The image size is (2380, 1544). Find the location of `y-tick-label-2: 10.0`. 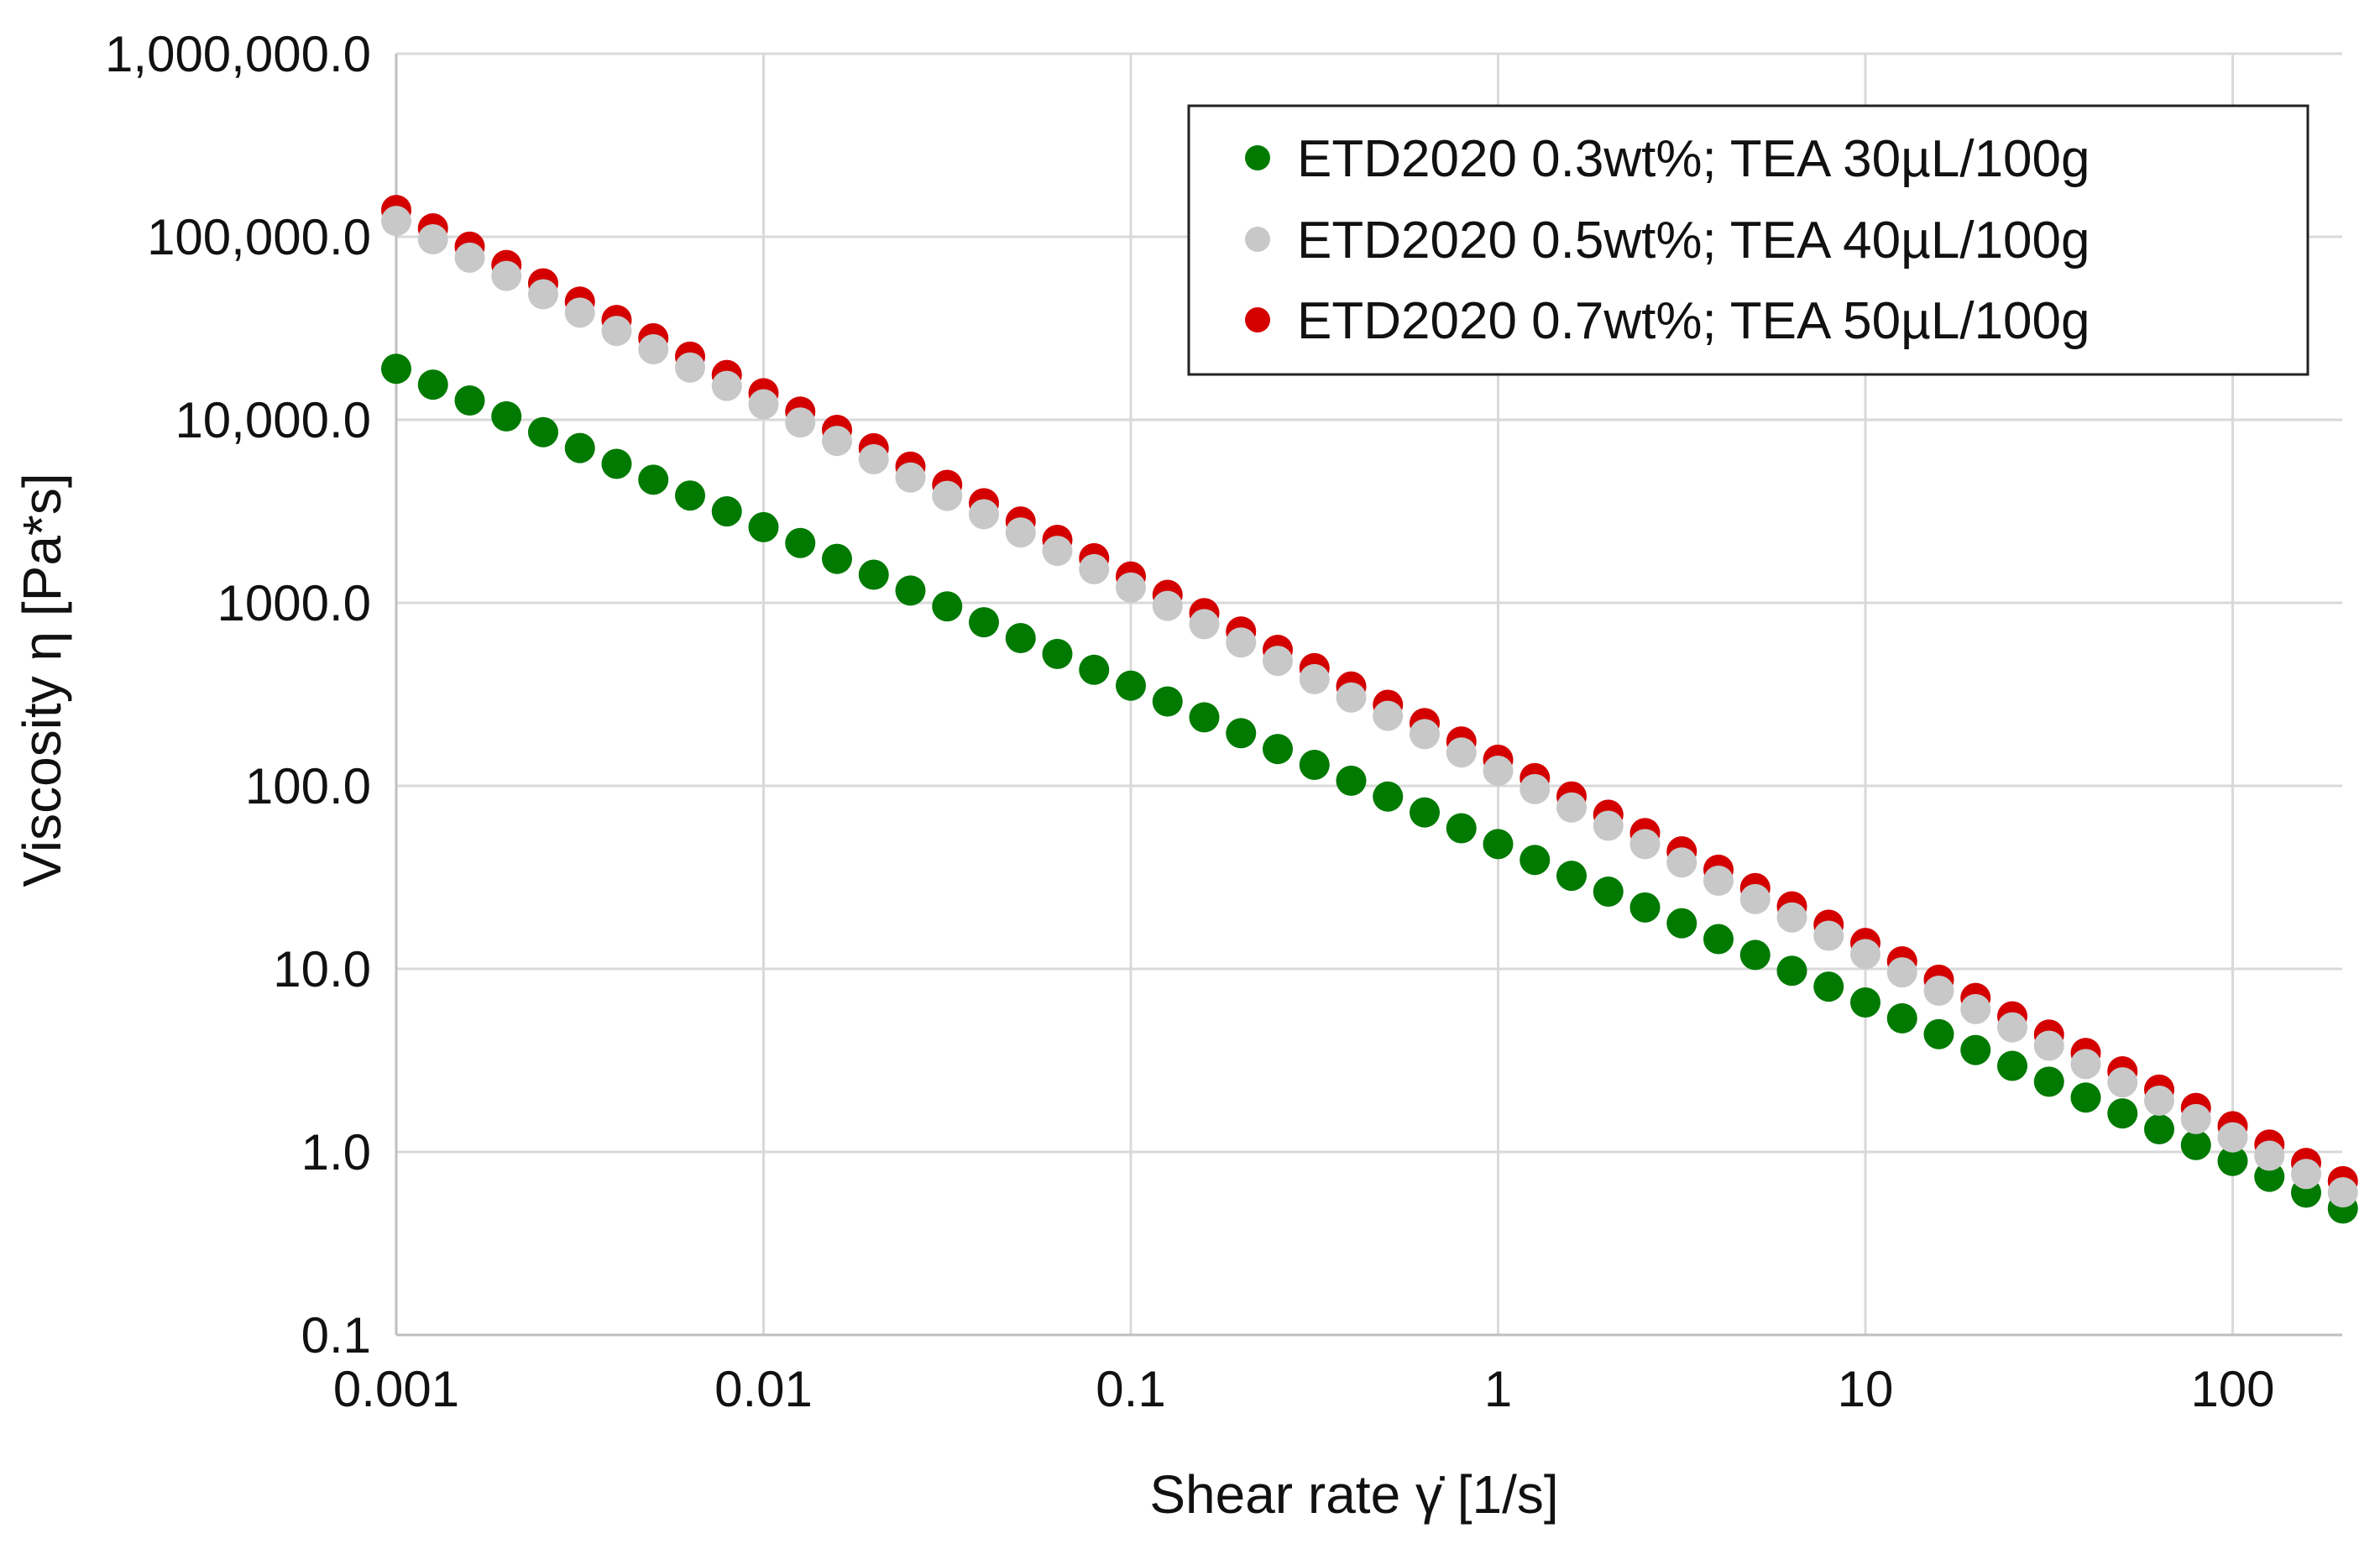

y-tick-label-2: 10.0 is located at coordinates (322, 969).